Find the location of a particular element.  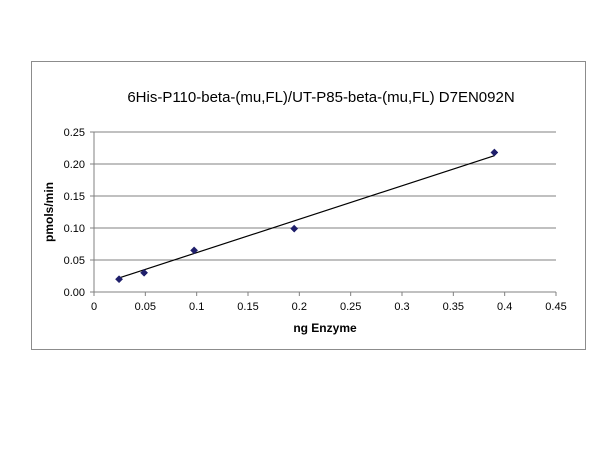

x-tick-label: 0.4 is located at coordinates (504, 307).